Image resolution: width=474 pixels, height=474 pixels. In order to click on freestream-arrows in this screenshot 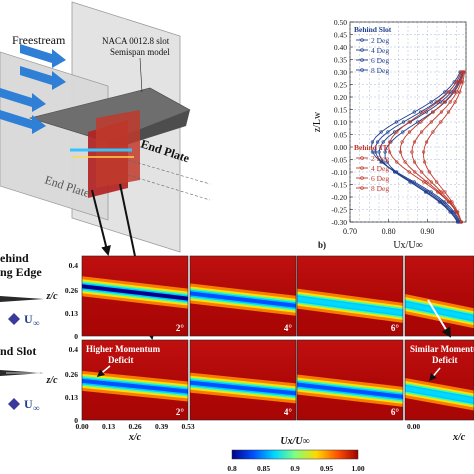, I will do `click(33, 89)`.